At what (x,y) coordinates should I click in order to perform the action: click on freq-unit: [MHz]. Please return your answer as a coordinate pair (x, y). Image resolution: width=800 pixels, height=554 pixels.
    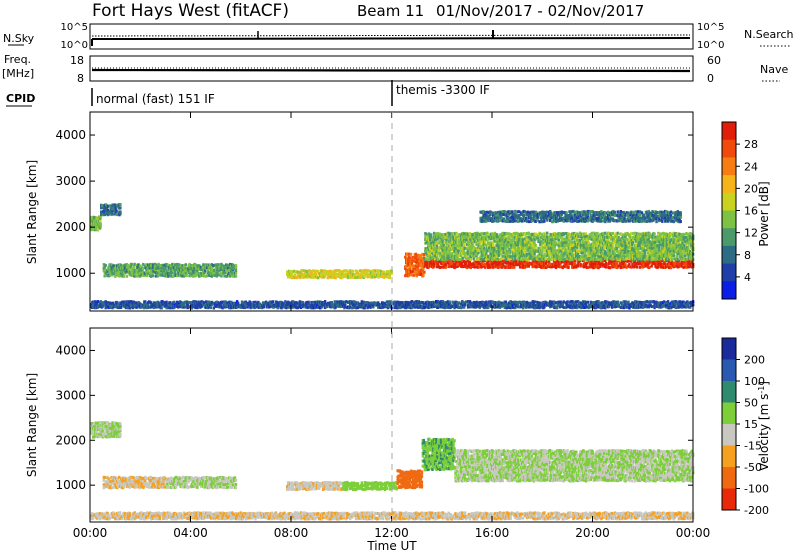
    Looking at the image, I should click on (18, 73).